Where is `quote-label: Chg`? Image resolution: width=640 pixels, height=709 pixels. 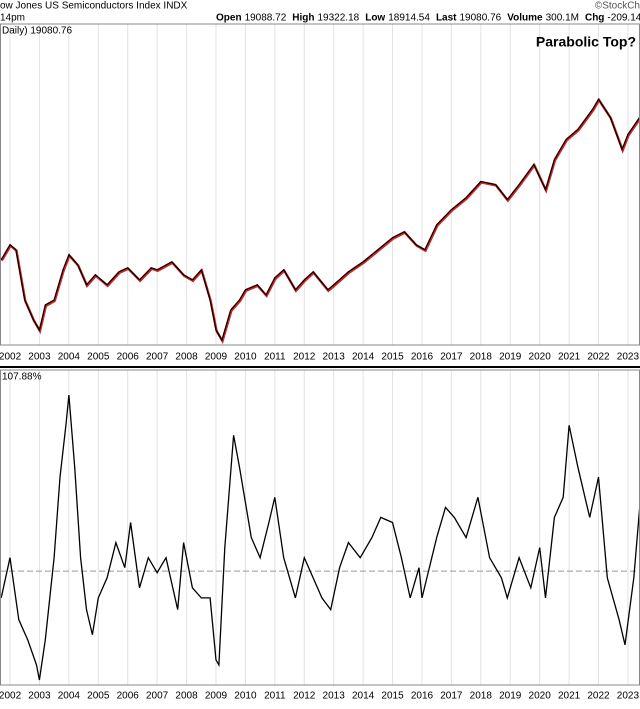 quote-label: Chg is located at coordinates (594, 18).